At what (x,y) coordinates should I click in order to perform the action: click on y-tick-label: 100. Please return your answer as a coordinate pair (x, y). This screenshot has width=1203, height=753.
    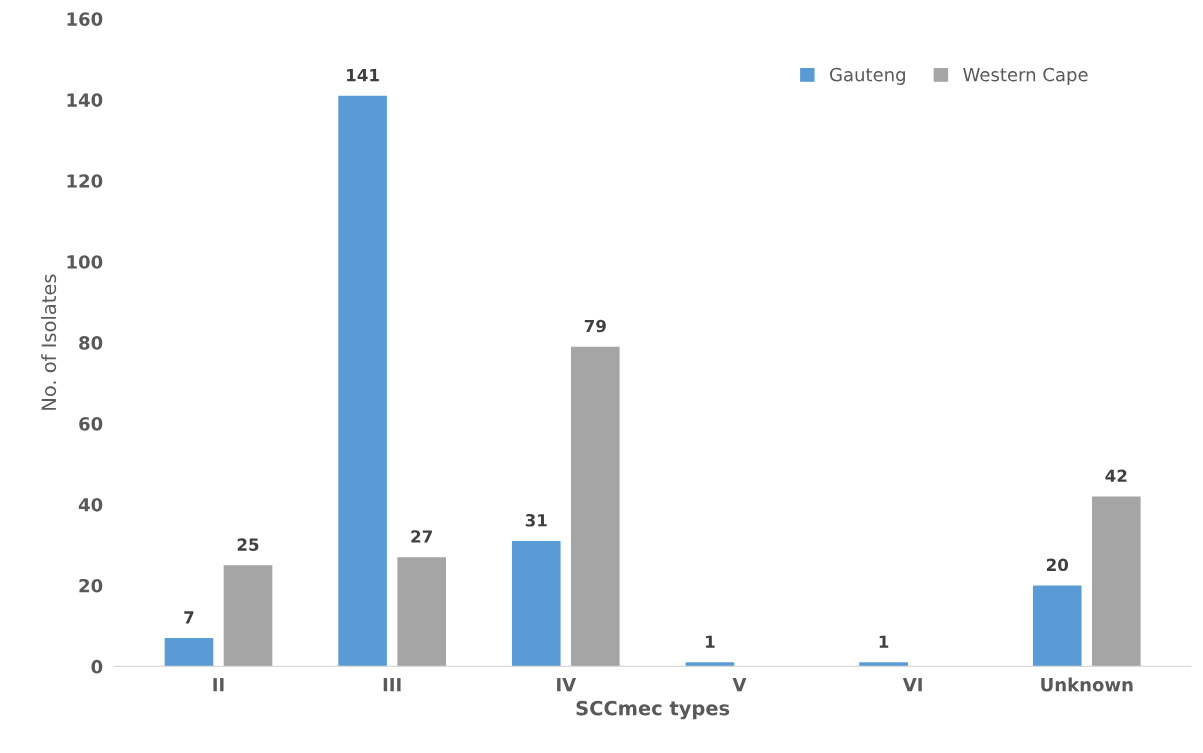
    Looking at the image, I should click on (85, 262).